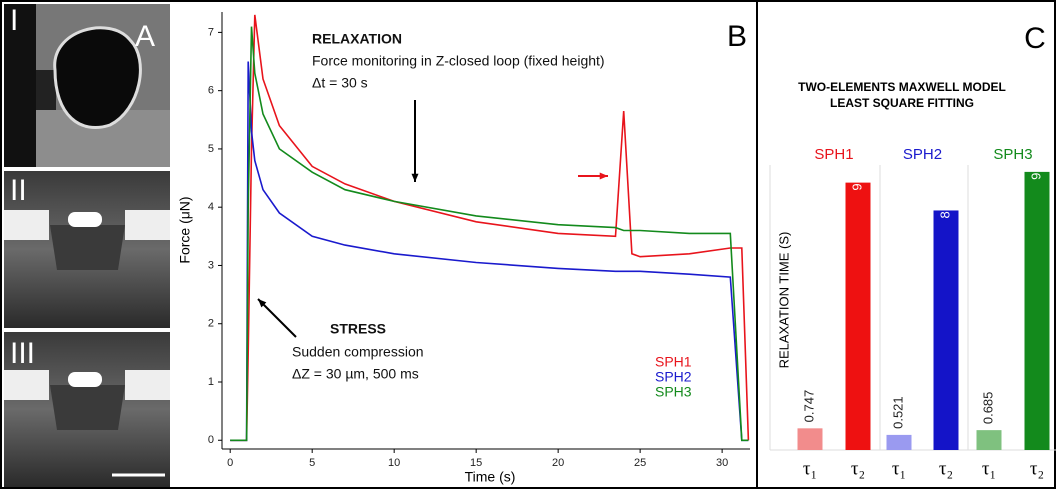  I want to click on arrow, so click(277, 318).